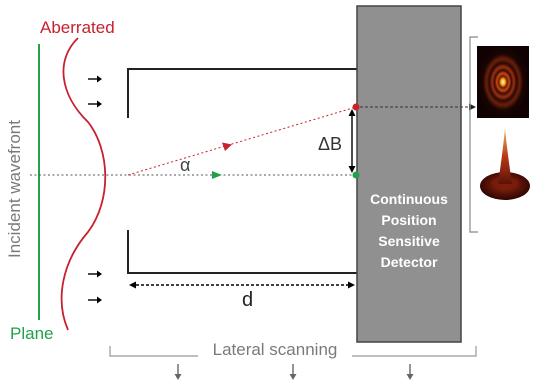 The width and height of the screenshot is (552, 385). Describe the element at coordinates (95, 189) in the screenshot. I see `propagation-arrows` at that location.